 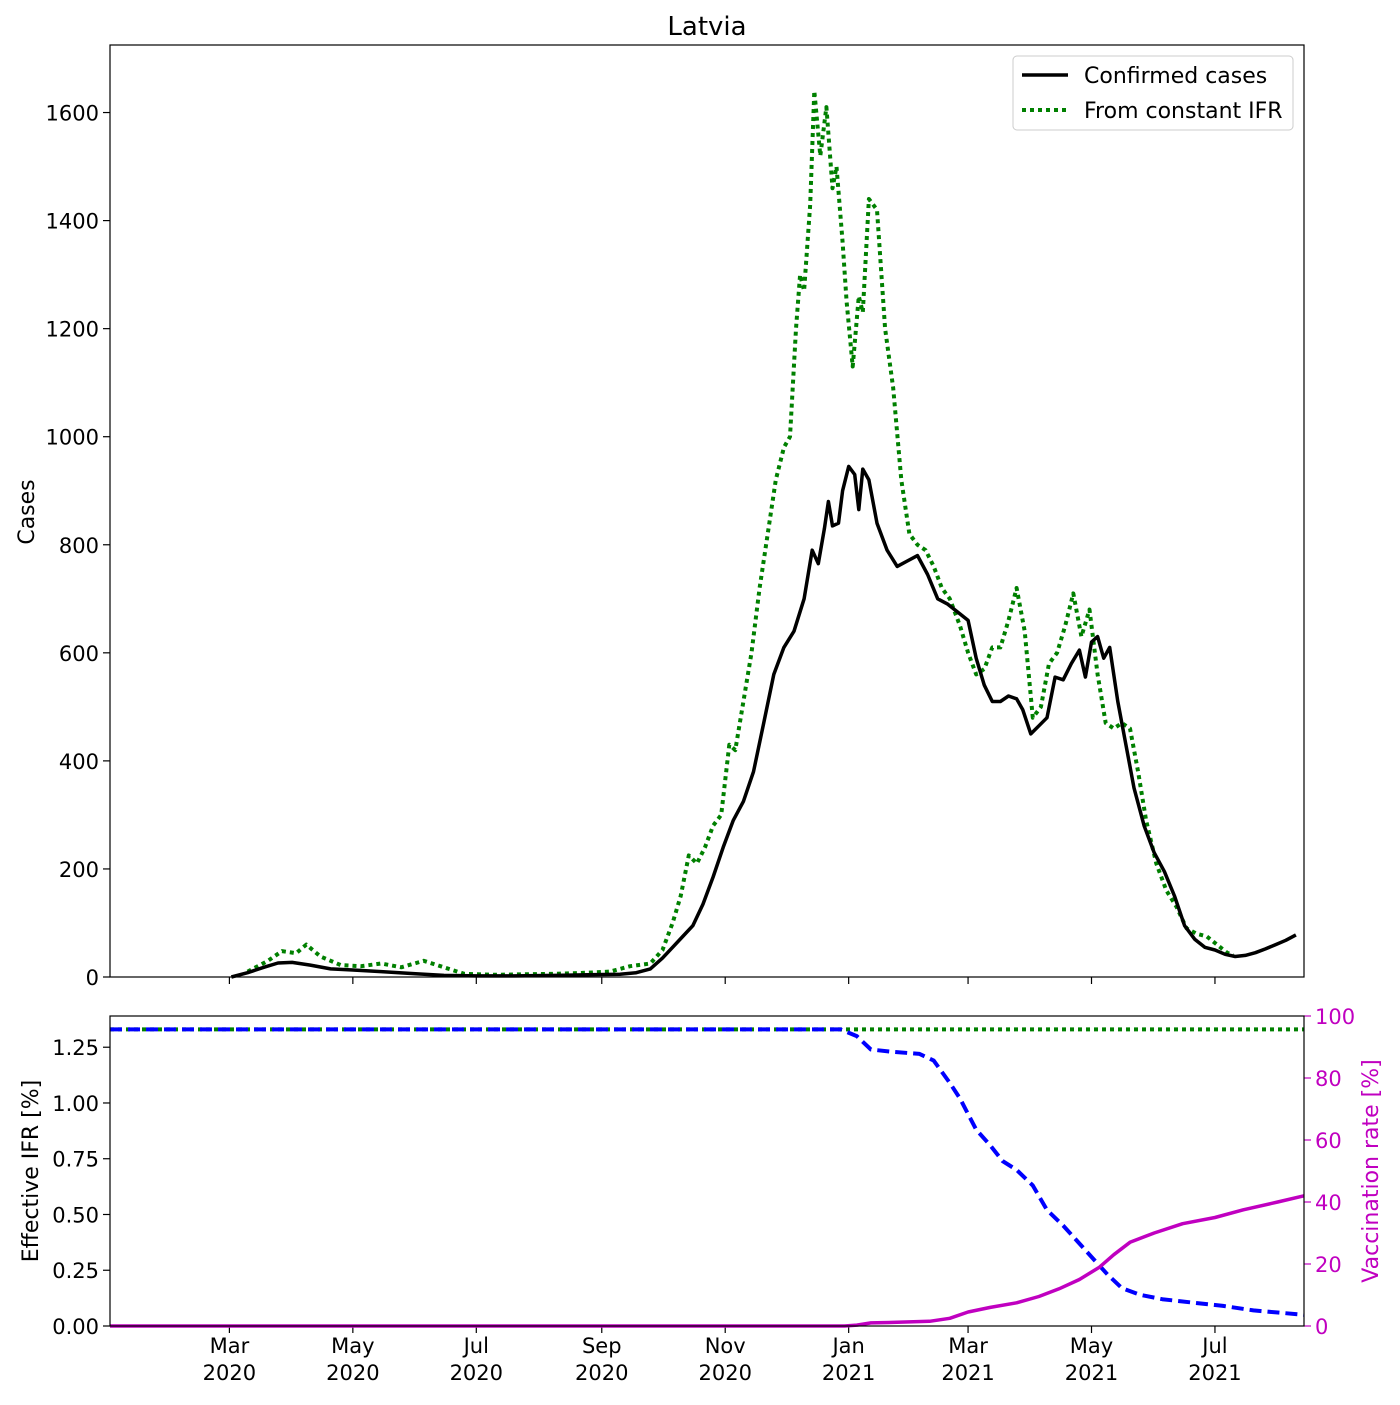 I want to click on vaccination-y-tick-label: 80, so click(x=1328, y=1079).